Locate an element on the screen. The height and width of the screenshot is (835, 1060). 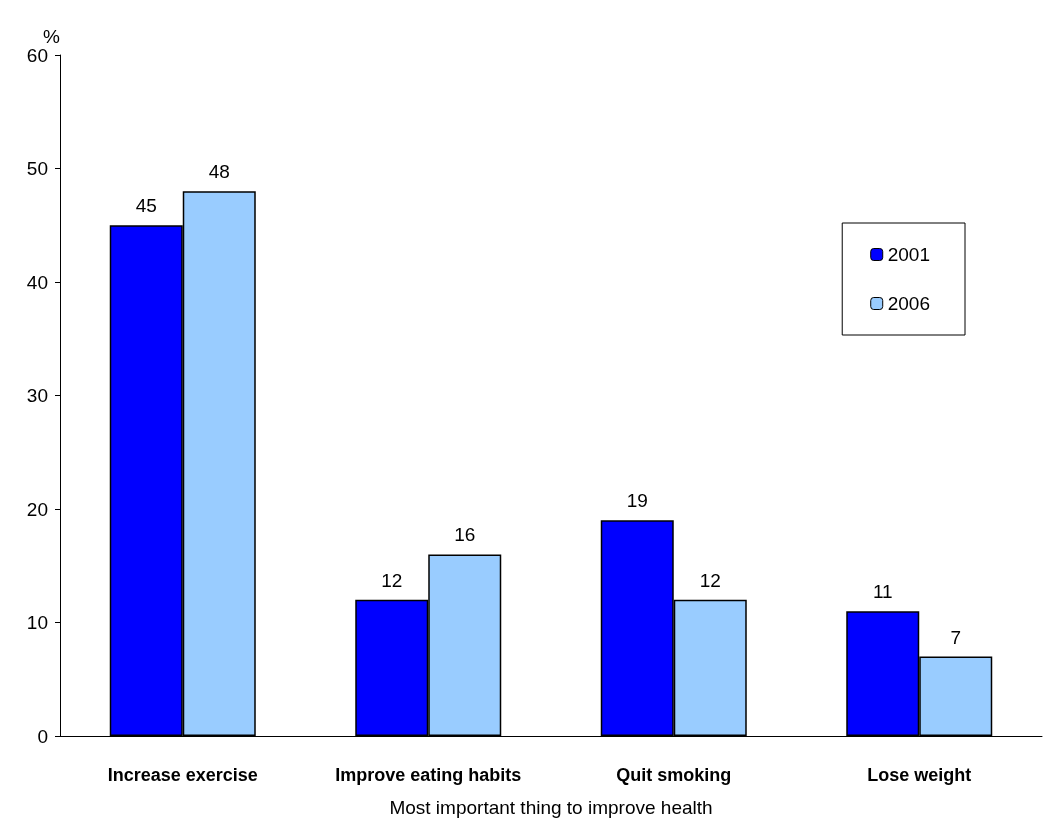
y-tick-label: 60 is located at coordinates (37, 55).